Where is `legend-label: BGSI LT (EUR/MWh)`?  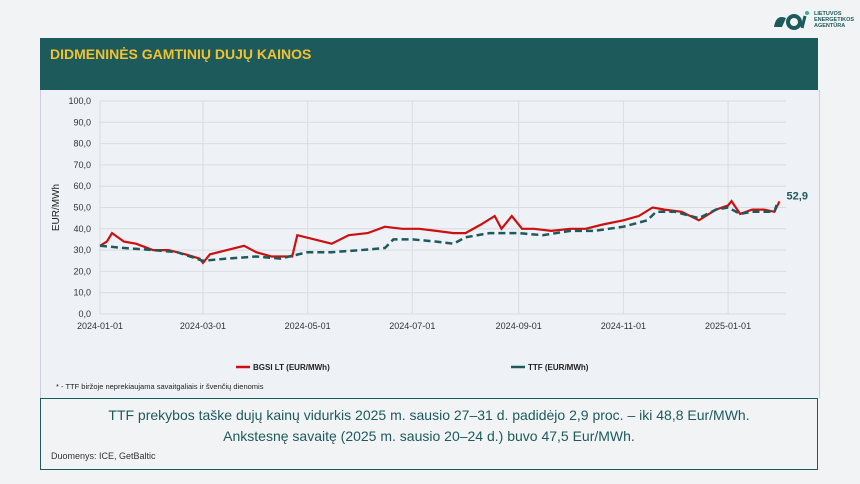
legend-label: BGSI LT (EUR/MWh) is located at coordinates (291, 367).